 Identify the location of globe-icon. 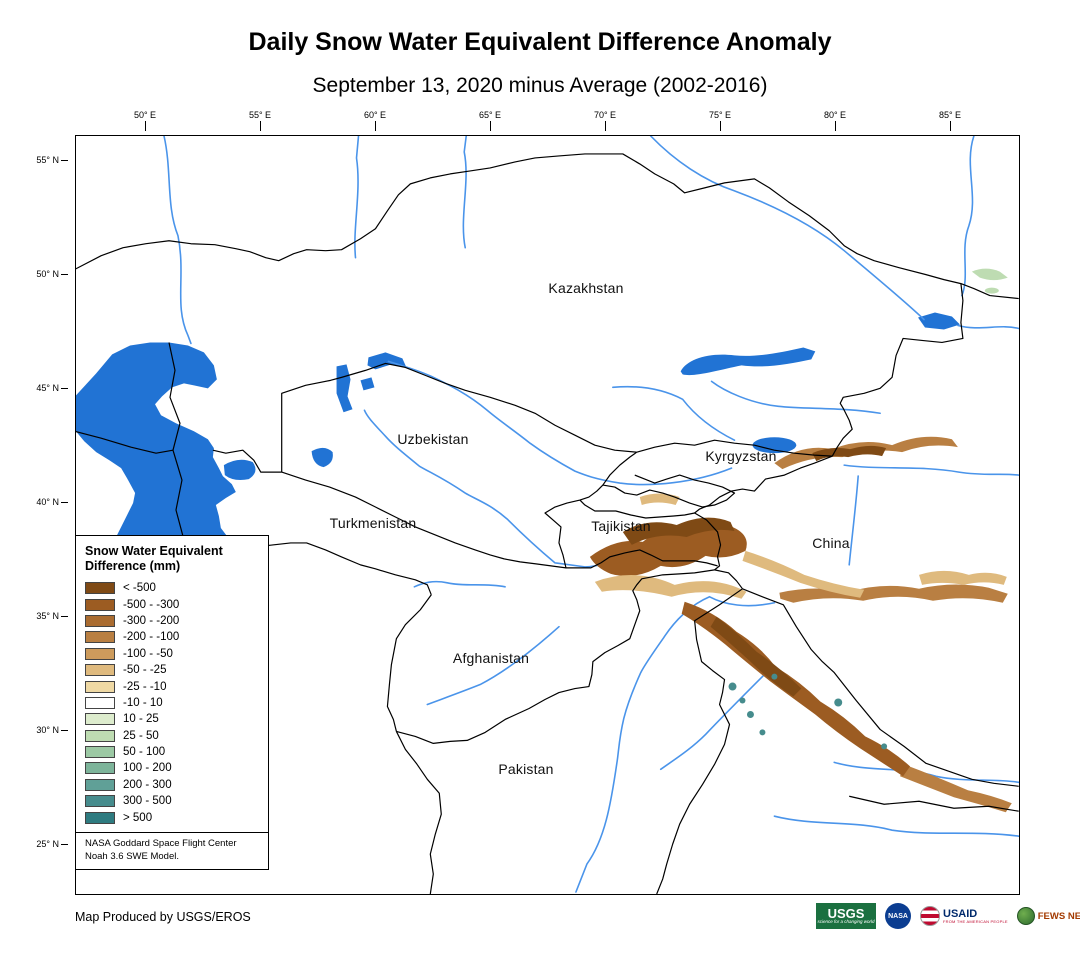
(1025, 916).